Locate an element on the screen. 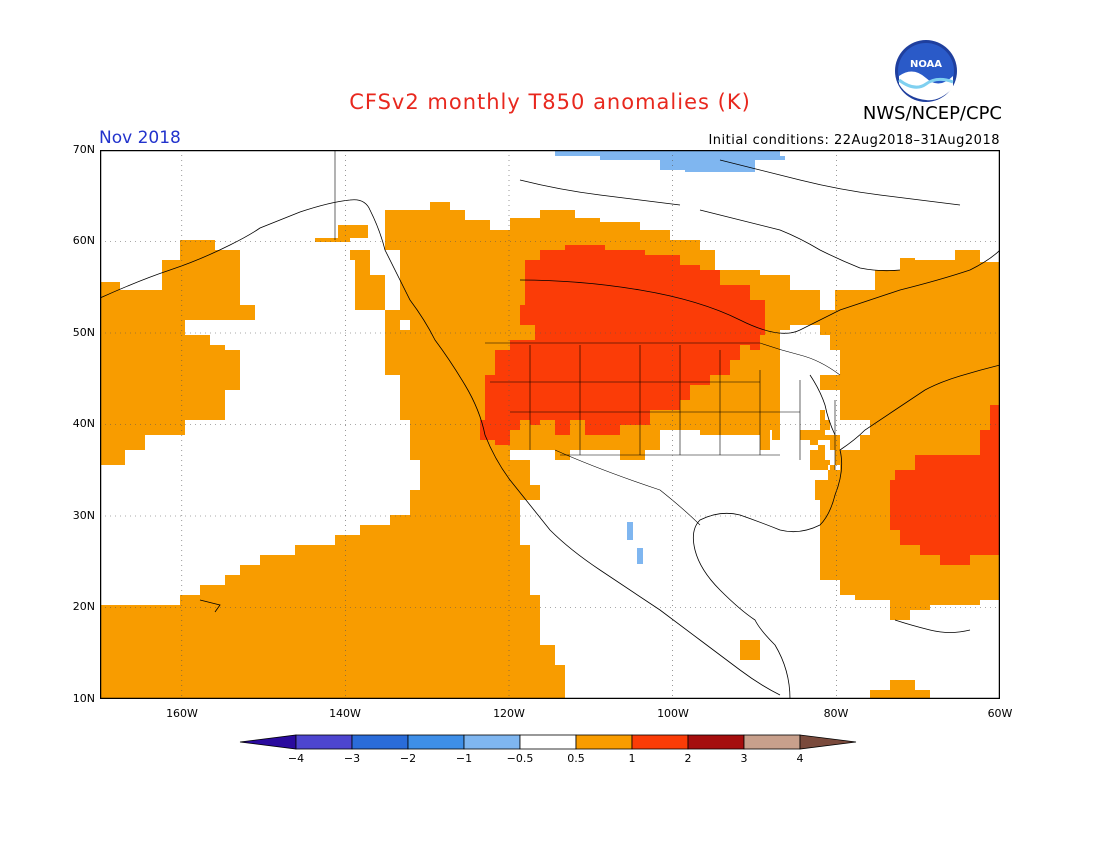 The width and height of the screenshot is (1100, 850). warm-anomaly-central-america is located at coordinates (750, 650).